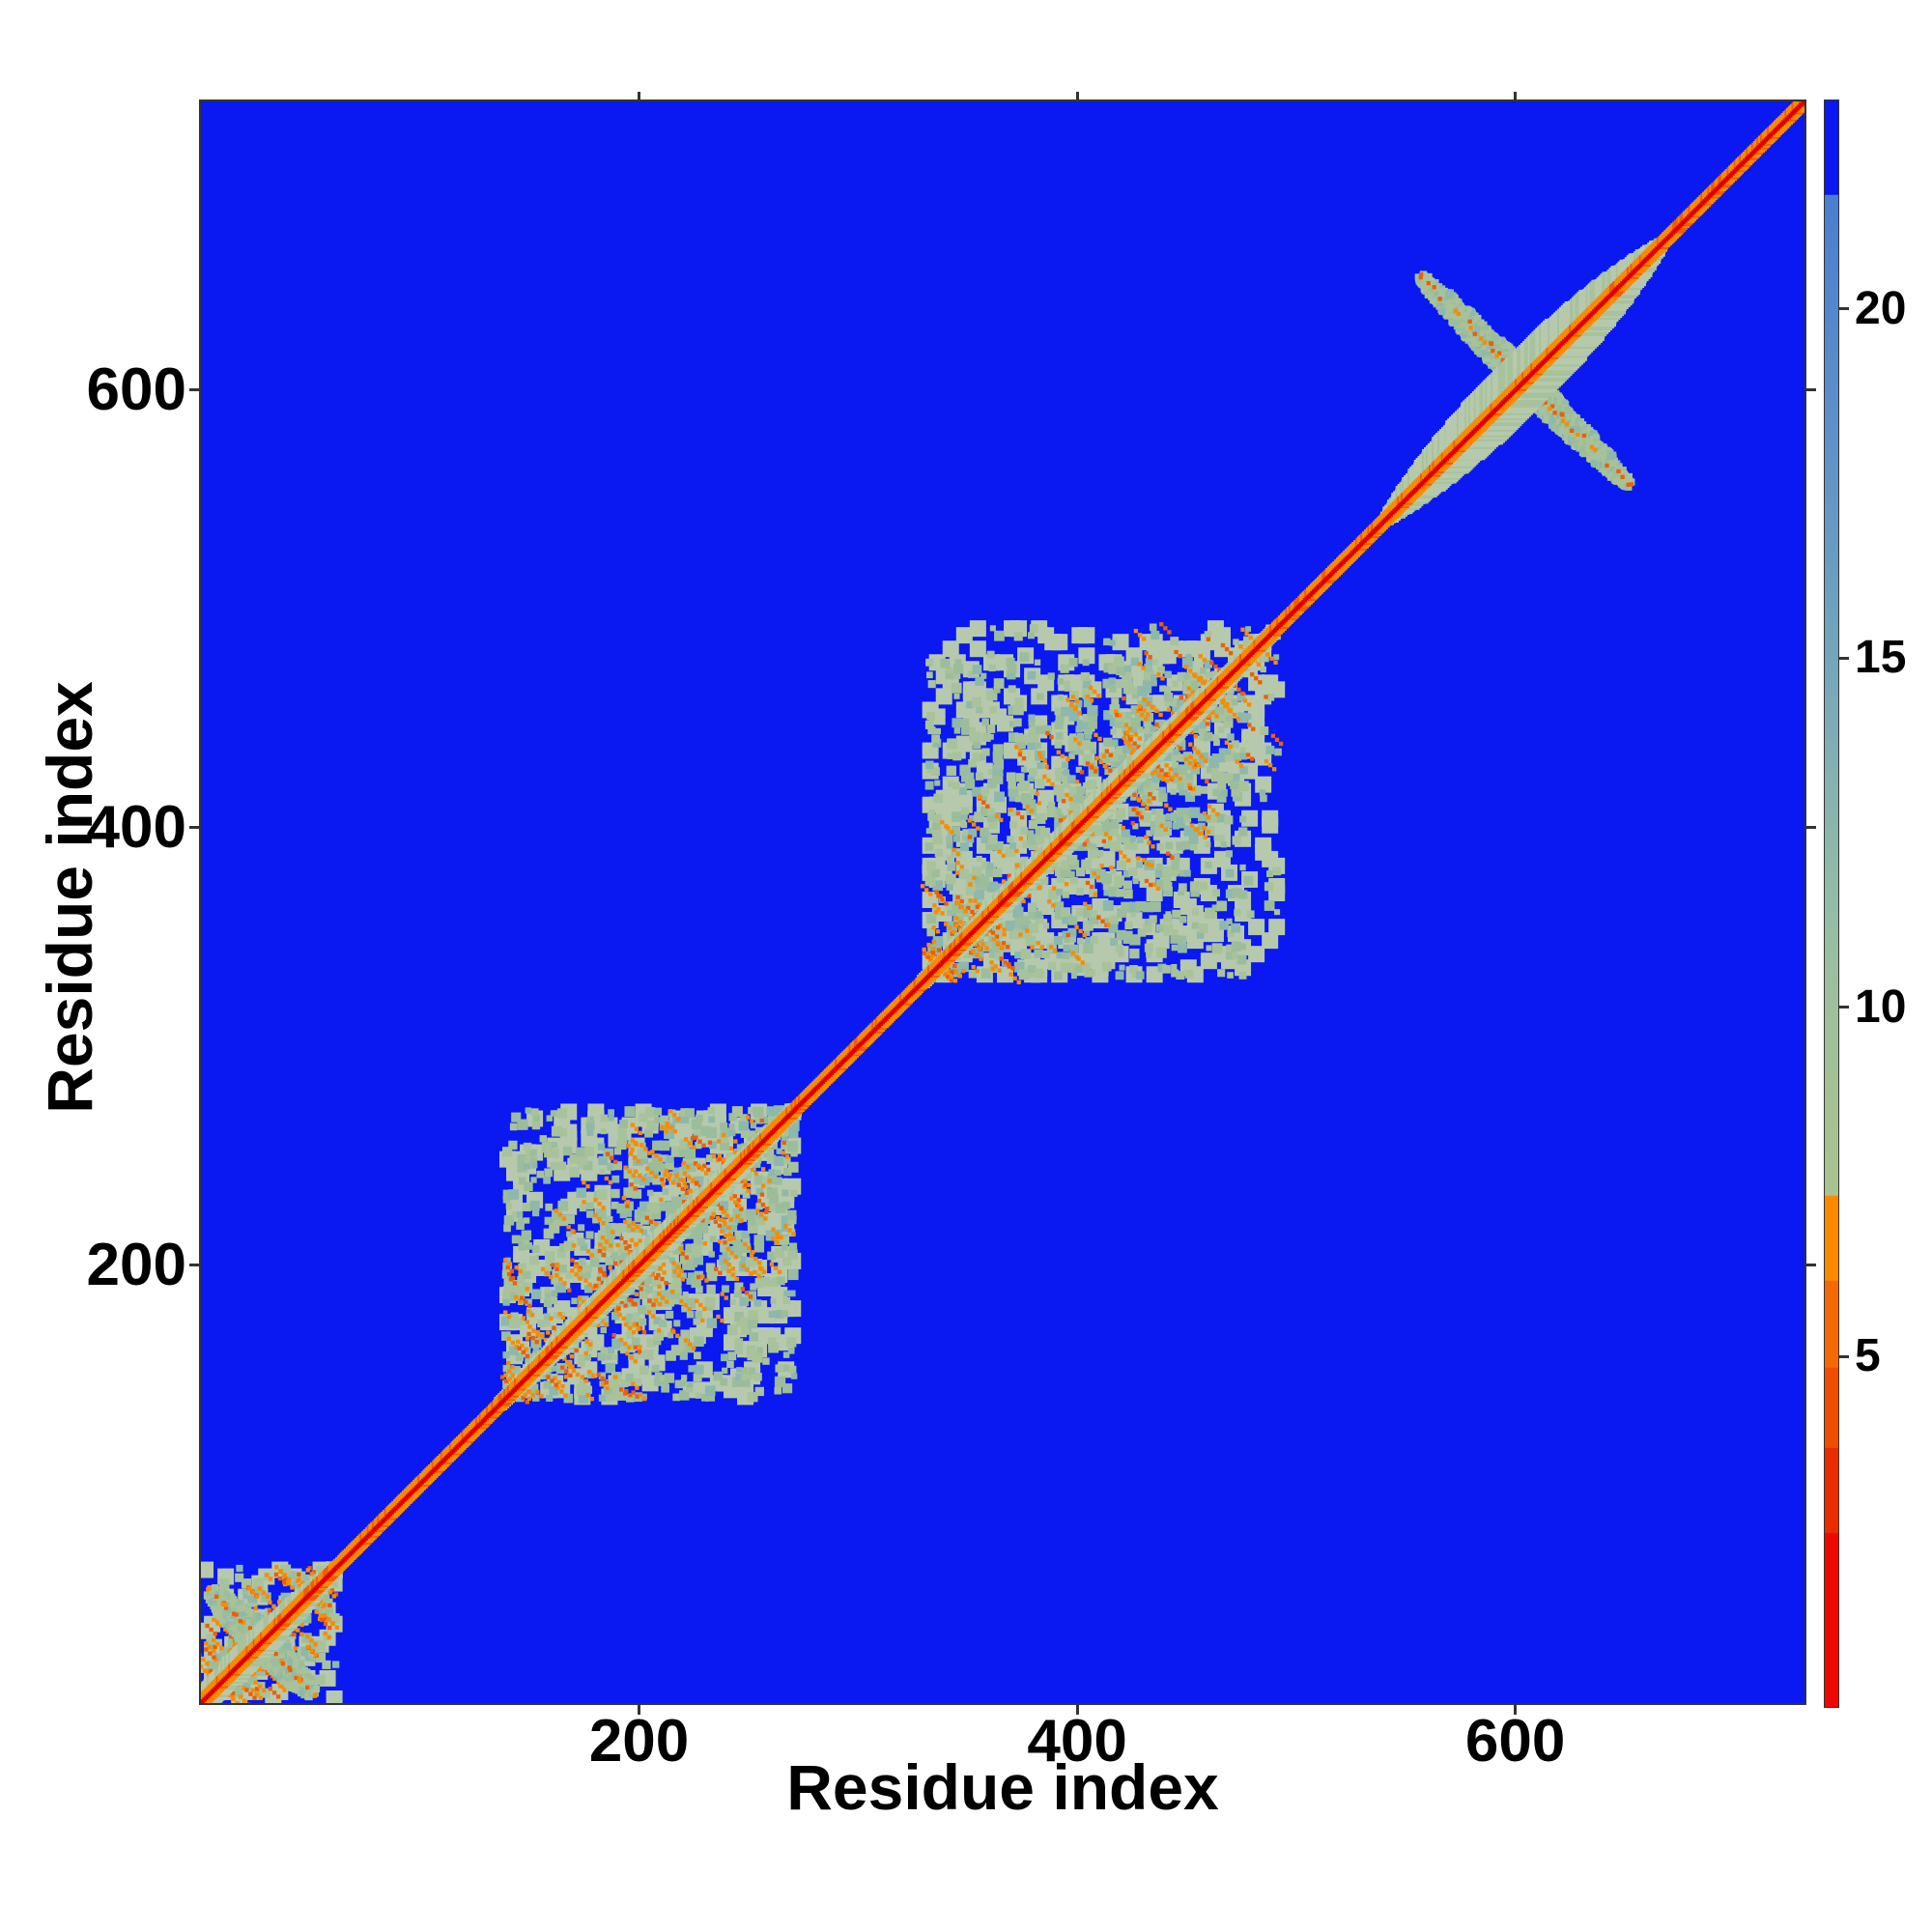 This screenshot has width=1932, height=1932. I want to click on y-tick-label: 600, so click(136, 389).